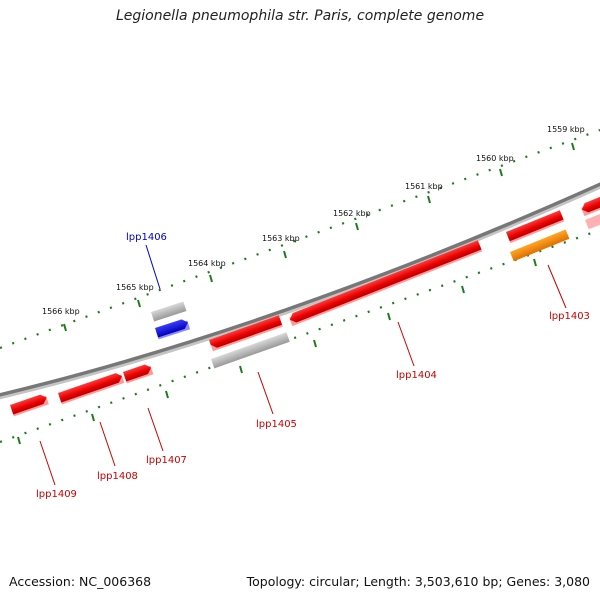  I want to click on tick-lower-g, so click(93, 417).